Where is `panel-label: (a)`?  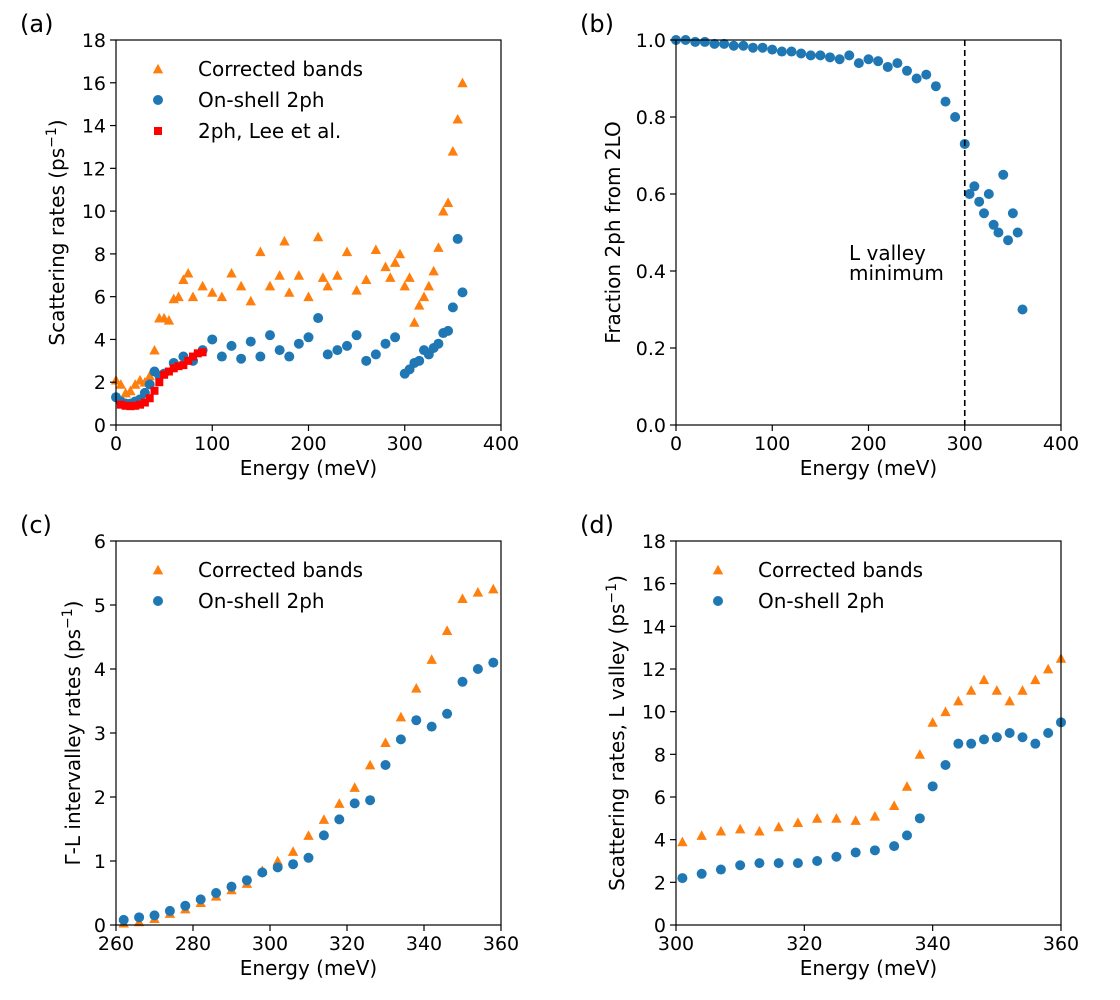 panel-label: (a) is located at coordinates (36, 24).